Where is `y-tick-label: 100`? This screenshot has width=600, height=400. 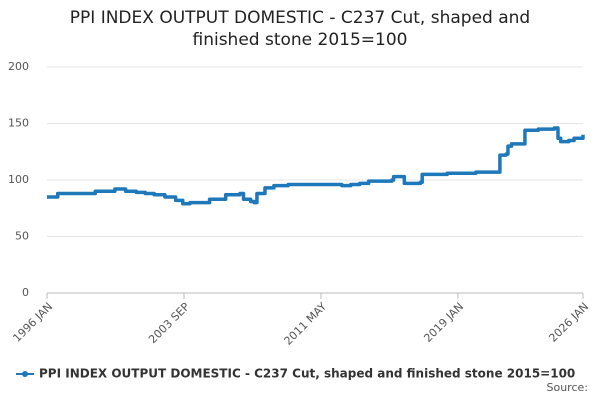
y-tick-label: 100 is located at coordinates (18, 179).